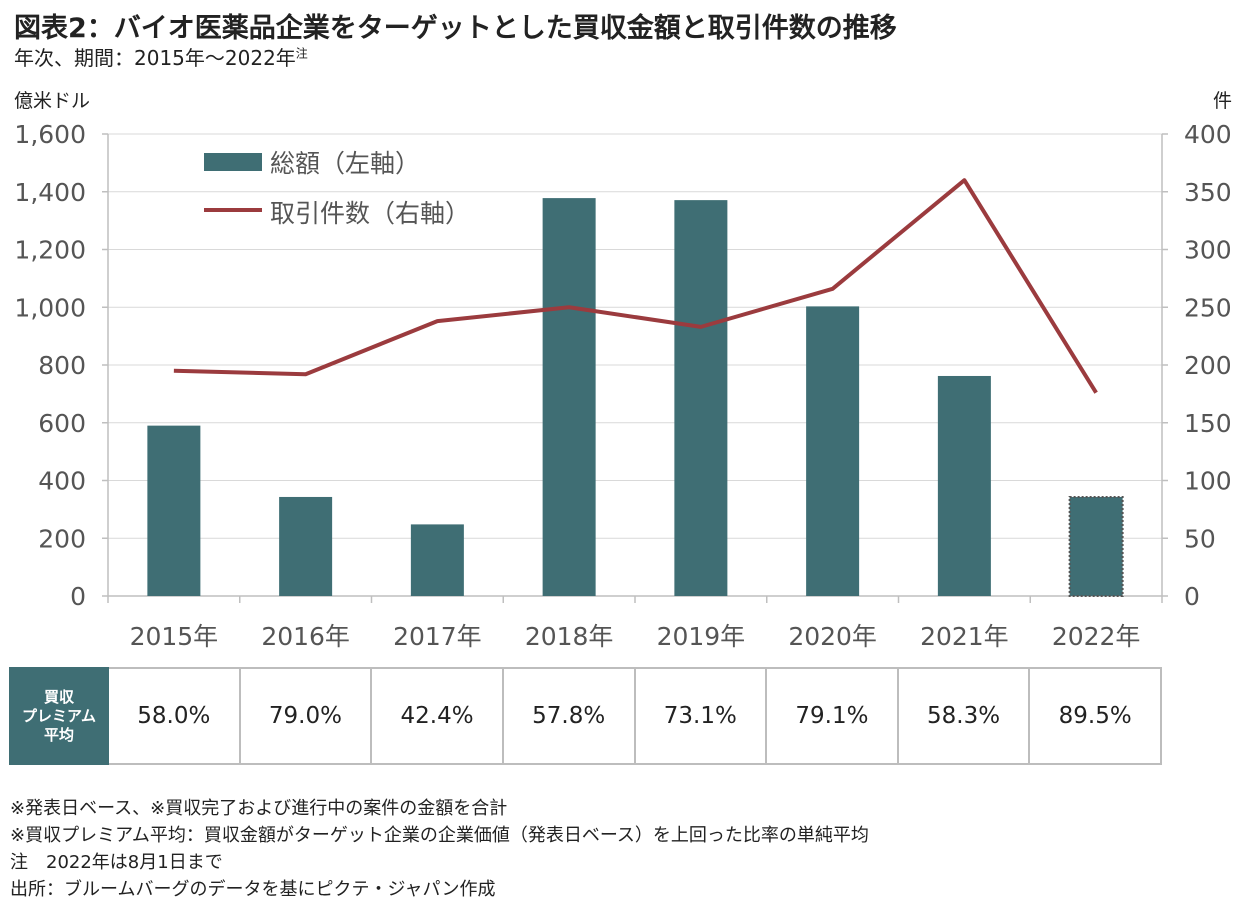 This screenshot has height=911, width=1245. I want to click on right-tick-label: 50, so click(1200, 538).